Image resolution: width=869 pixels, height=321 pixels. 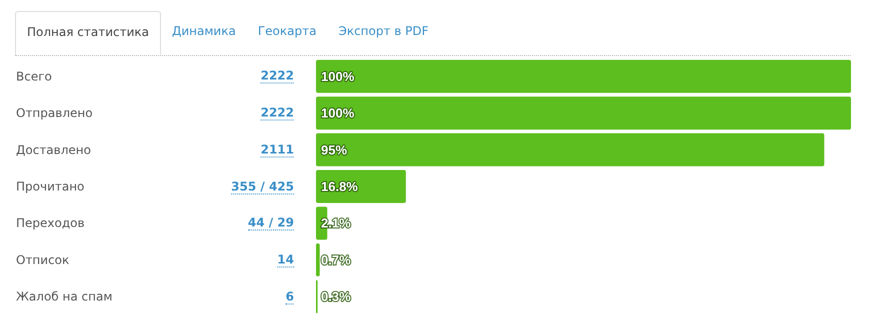 What do you see at coordinates (53, 149) in the screenshot?
I see `y-tick-label: Доставлено` at bounding box center [53, 149].